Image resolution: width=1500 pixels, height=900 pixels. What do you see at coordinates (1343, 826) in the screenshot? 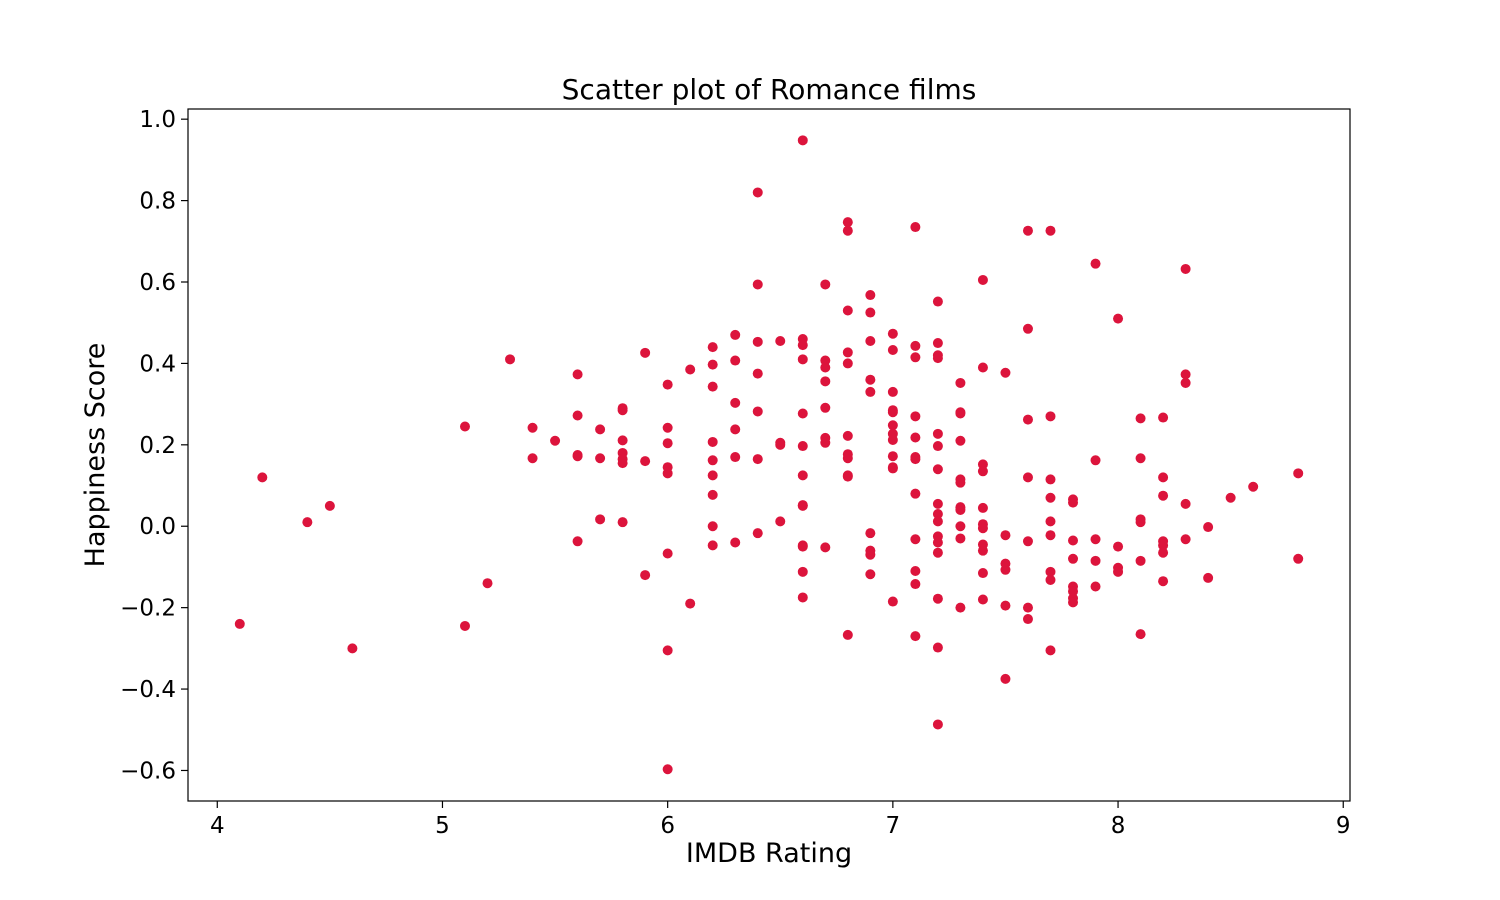
I see `x-tick-label: 9` at bounding box center [1343, 826].